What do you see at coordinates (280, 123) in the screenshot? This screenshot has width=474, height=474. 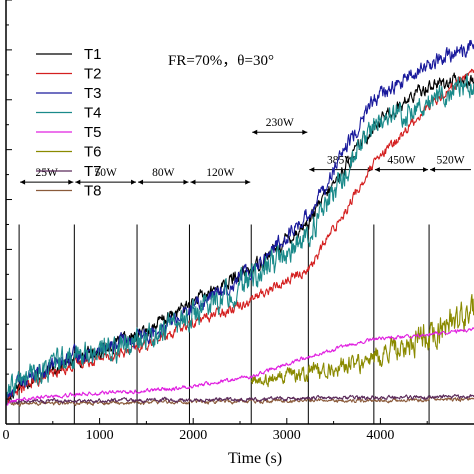 I see `power-step-label: 230W` at bounding box center [280, 123].